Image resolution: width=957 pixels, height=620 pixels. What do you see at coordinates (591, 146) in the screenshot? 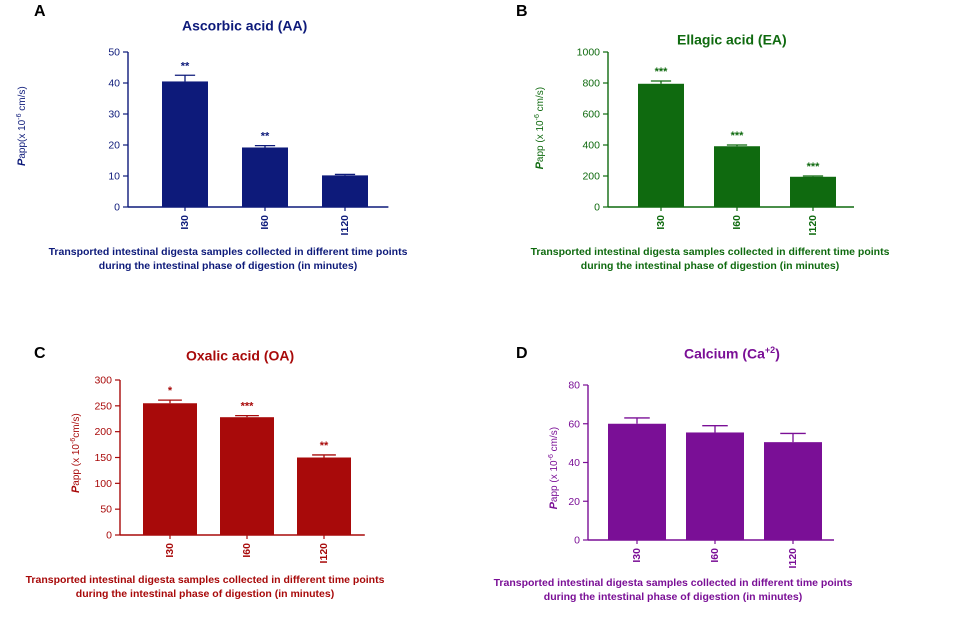
I see `y-tick-label: 400` at bounding box center [591, 146].